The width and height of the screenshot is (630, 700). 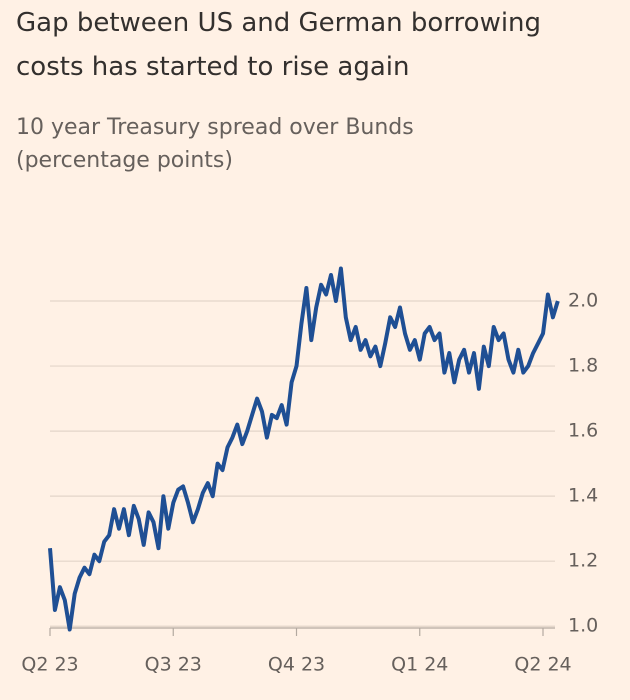 What do you see at coordinates (583, 496) in the screenshot?
I see `y-tick-label: 1.4` at bounding box center [583, 496].